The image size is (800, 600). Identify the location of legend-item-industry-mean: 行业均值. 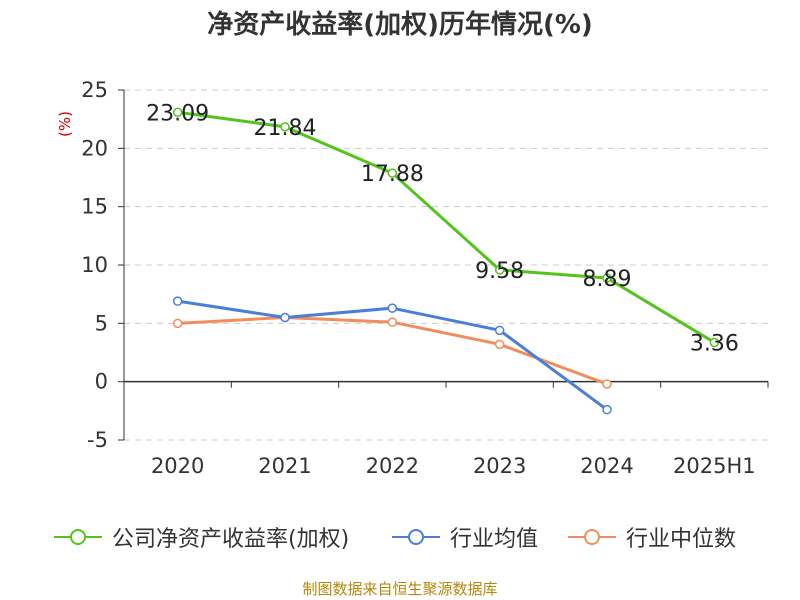
(464, 537).